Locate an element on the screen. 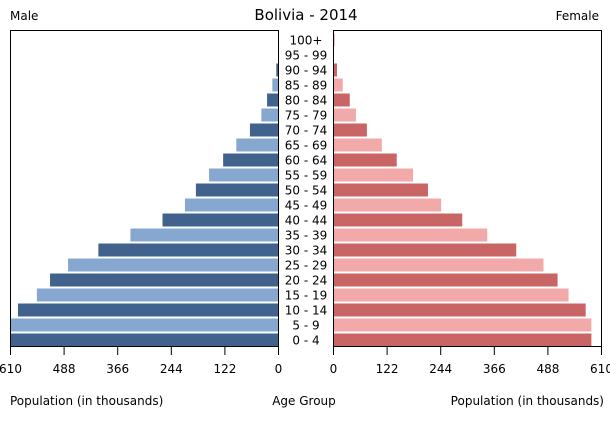 The height and width of the screenshot is (429, 610). age-group-label: 90 - 94 is located at coordinates (306, 71).